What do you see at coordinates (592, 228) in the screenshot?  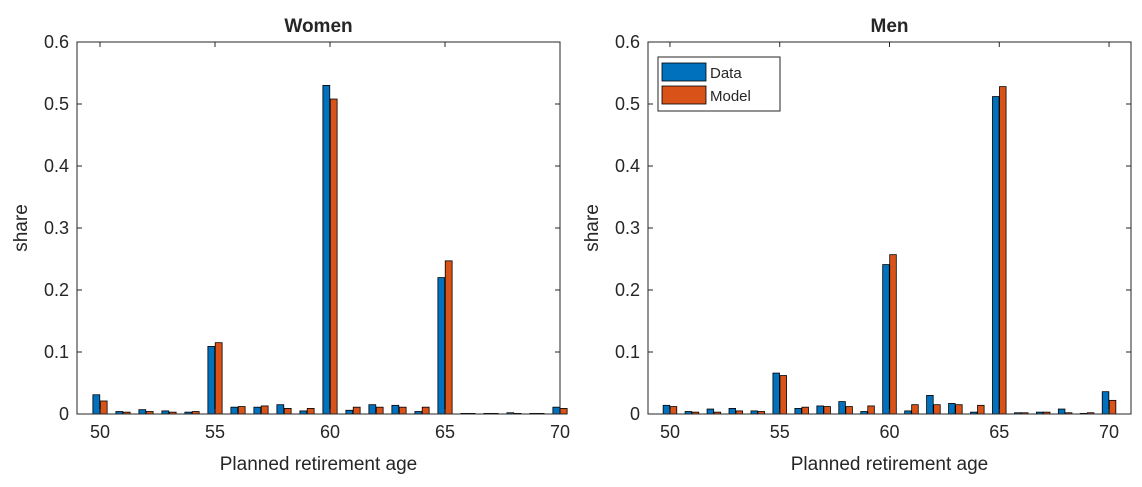 I see `men-y-axis-label: share` at bounding box center [592, 228].